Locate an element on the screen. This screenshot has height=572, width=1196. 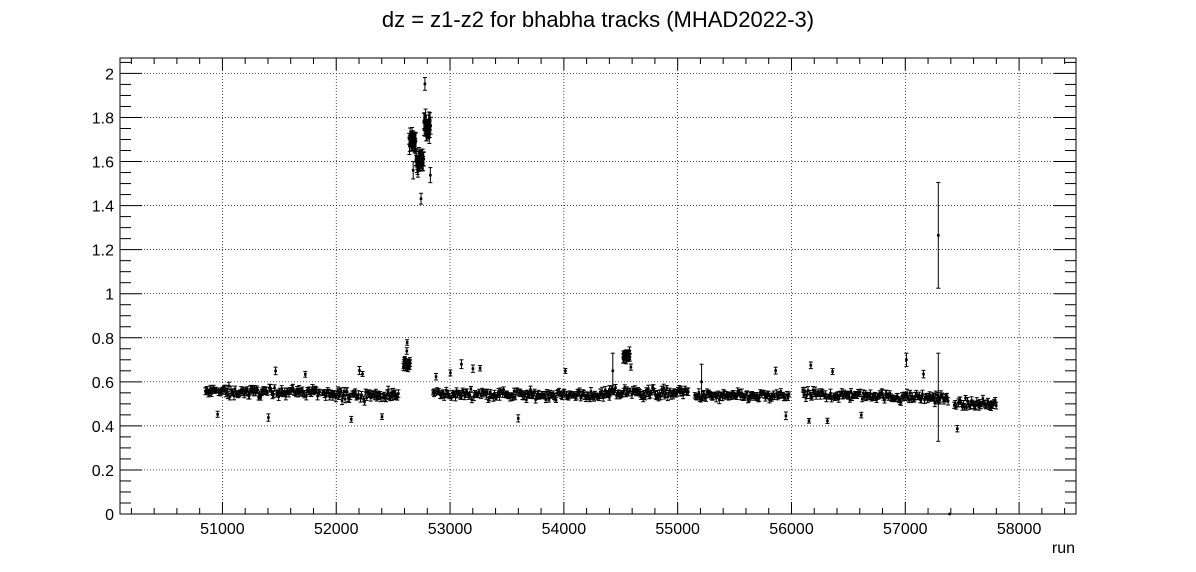
x-tick-label: 56000 is located at coordinates (791, 529).